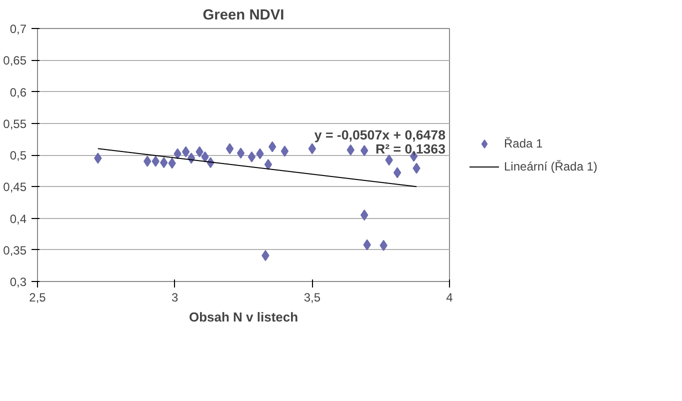  What do you see at coordinates (15, 187) in the screenshot?
I see `y-tick-label: 0,45` at bounding box center [15, 187].